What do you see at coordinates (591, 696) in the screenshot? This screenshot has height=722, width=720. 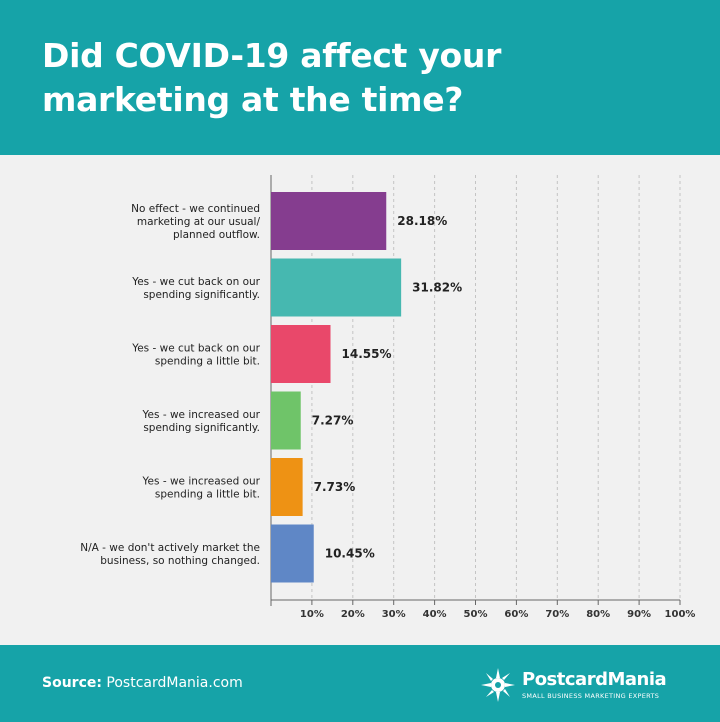 I see `brand-tagline: SMALL BUSINESS MARKETING EXPERTS` at bounding box center [591, 696].